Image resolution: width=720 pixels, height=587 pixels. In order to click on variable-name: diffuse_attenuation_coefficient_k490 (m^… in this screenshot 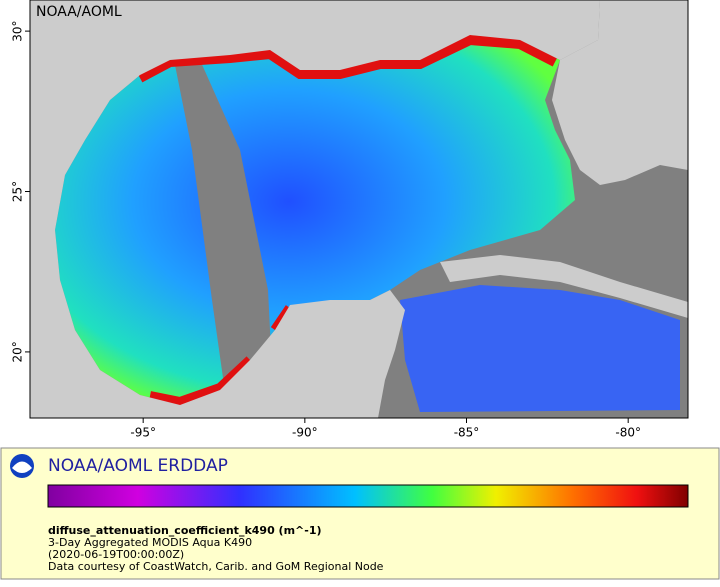, I will do `click(185, 530)`.